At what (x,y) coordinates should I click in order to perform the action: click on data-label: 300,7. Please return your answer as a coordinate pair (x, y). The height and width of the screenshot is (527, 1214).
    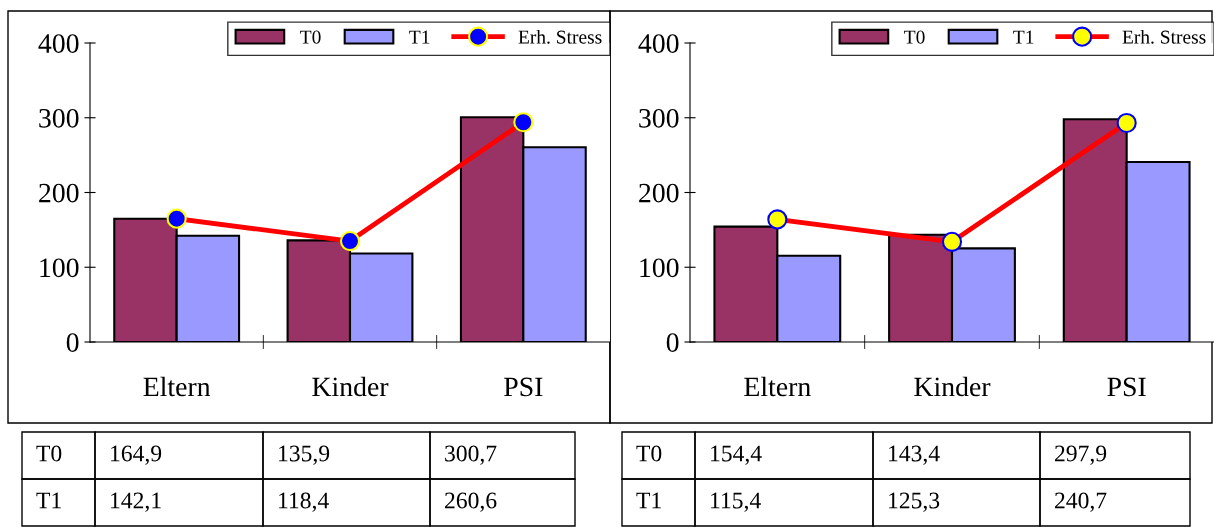
    Looking at the image, I should click on (471, 455).